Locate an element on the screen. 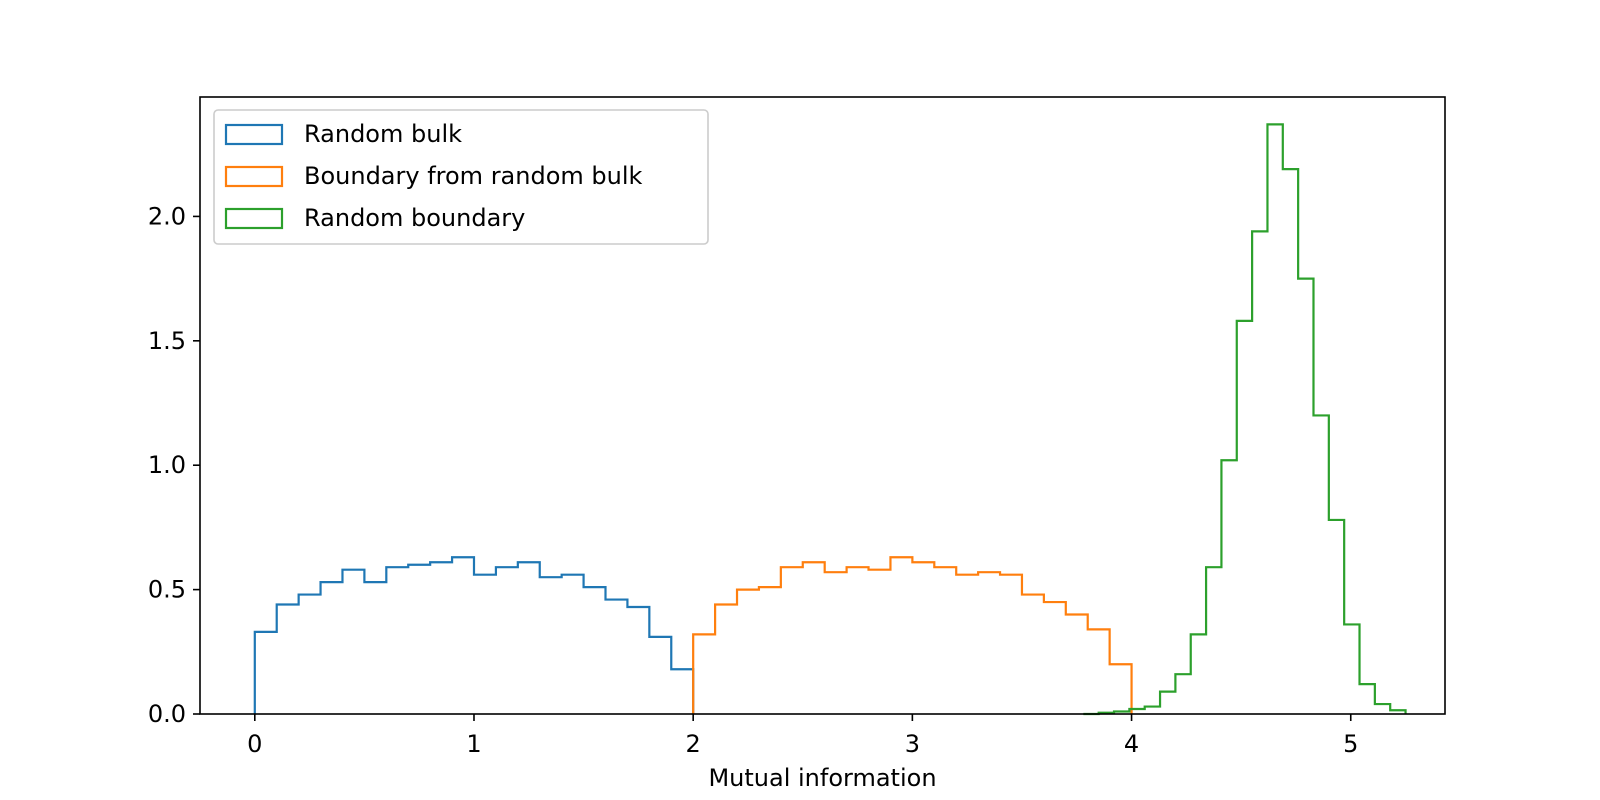  x-tick-label: 2 is located at coordinates (693, 744).